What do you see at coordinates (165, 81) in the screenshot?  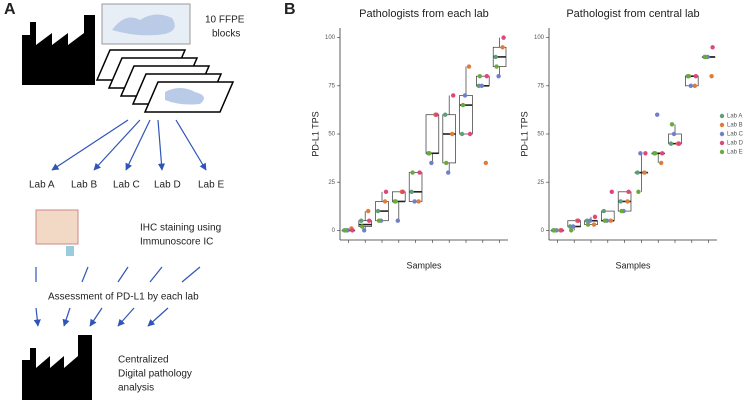 I see `slides` at bounding box center [165, 81].